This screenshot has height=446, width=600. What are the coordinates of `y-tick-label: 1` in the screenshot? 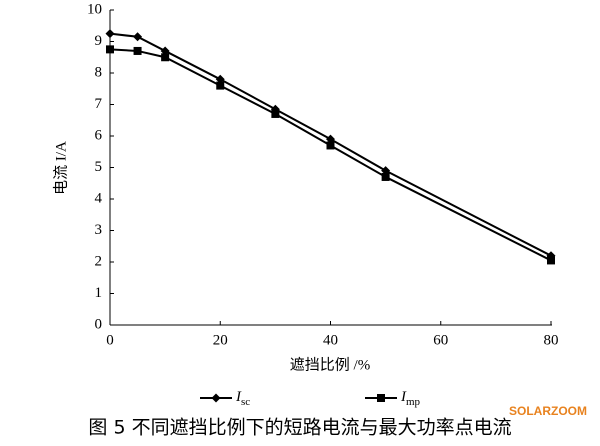 It's located at (99, 293).